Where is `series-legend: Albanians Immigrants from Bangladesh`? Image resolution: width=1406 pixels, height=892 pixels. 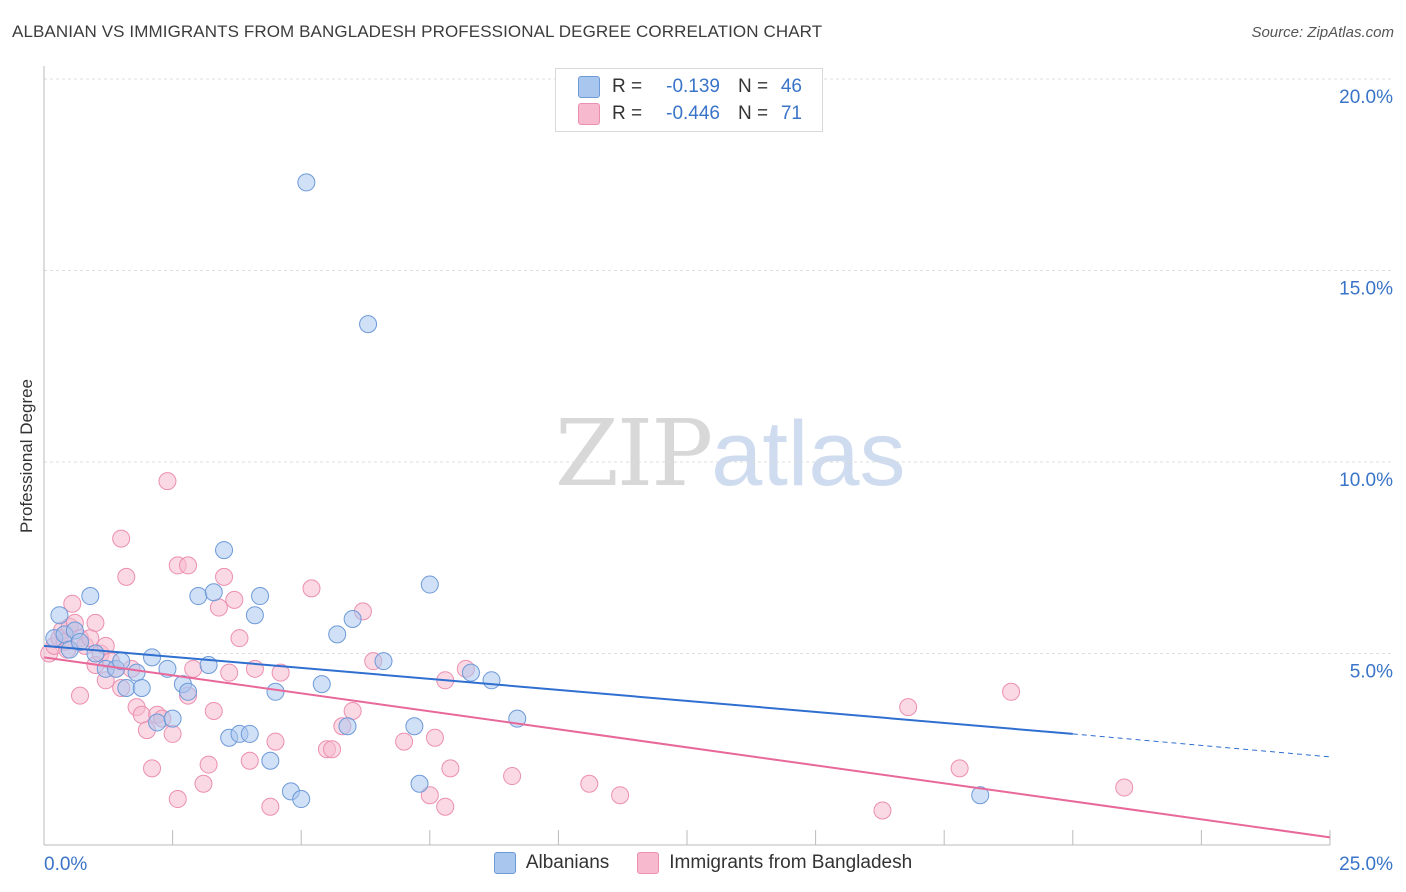 series-legend: Albanians Immigrants from Bangladesh is located at coordinates (703, 863).